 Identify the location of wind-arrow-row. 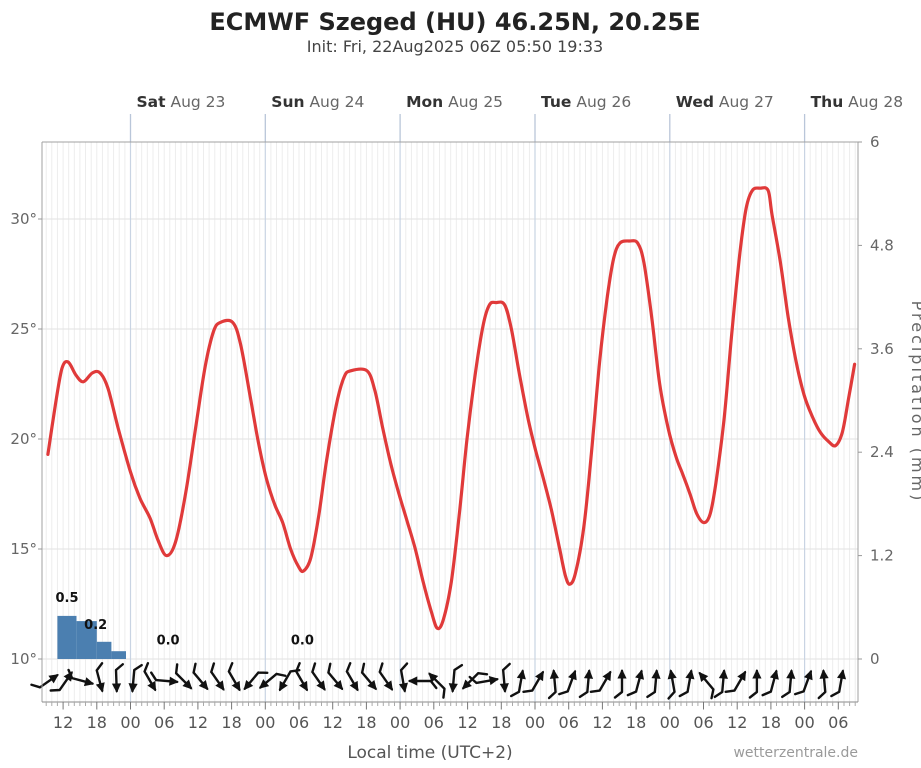
(438, 681).